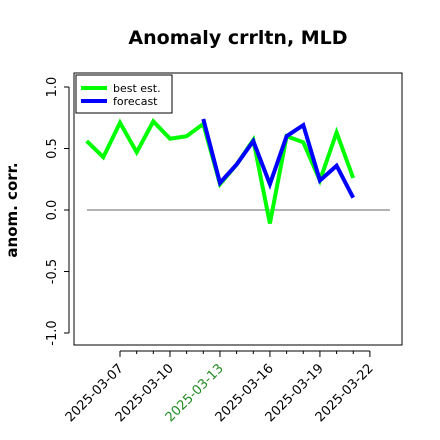  Describe the element at coordinates (52, 87) in the screenshot. I see `y-tick-label: 1.0` at that location.